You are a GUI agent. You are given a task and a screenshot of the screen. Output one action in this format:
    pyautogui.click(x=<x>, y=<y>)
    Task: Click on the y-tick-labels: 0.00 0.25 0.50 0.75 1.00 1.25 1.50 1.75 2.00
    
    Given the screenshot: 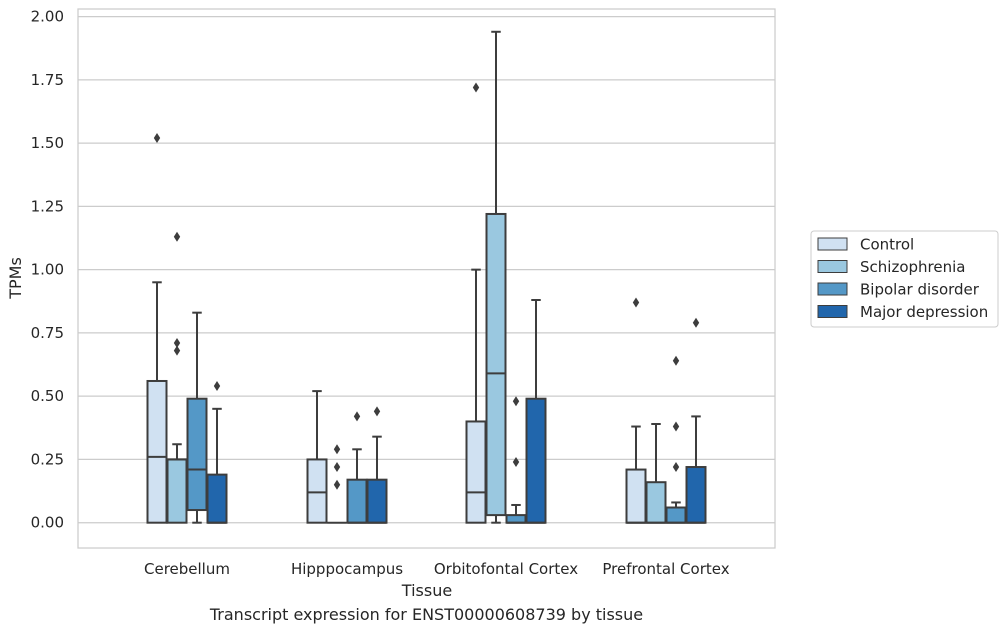 What is the action you would take?
    pyautogui.click(x=47, y=270)
    